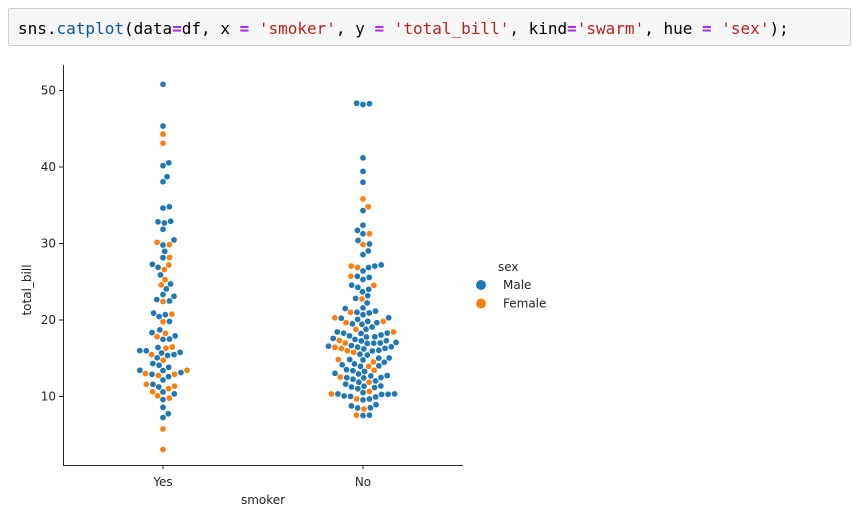 Image resolution: width=853 pixels, height=517 pixels. Describe the element at coordinates (162, 482) in the screenshot. I see `x-tick-label: Yes` at that location.